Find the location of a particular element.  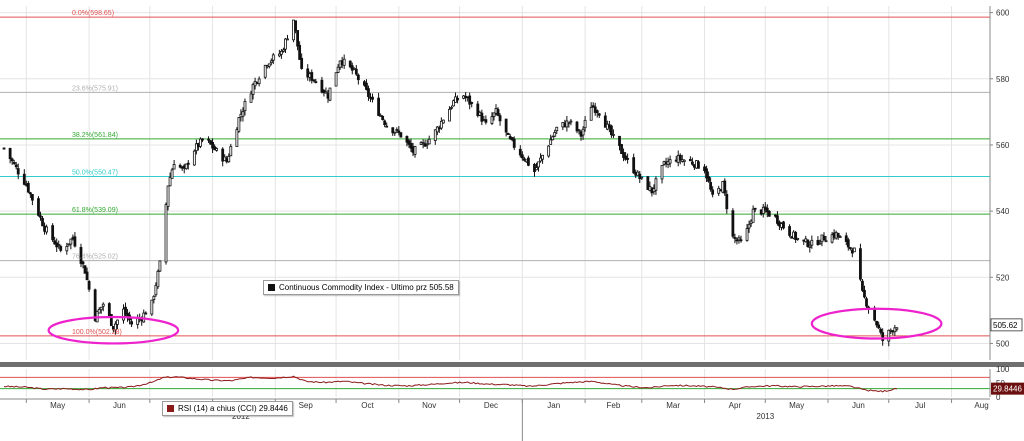

fib-level-label: 50.0%(550.47) is located at coordinates (95, 172).